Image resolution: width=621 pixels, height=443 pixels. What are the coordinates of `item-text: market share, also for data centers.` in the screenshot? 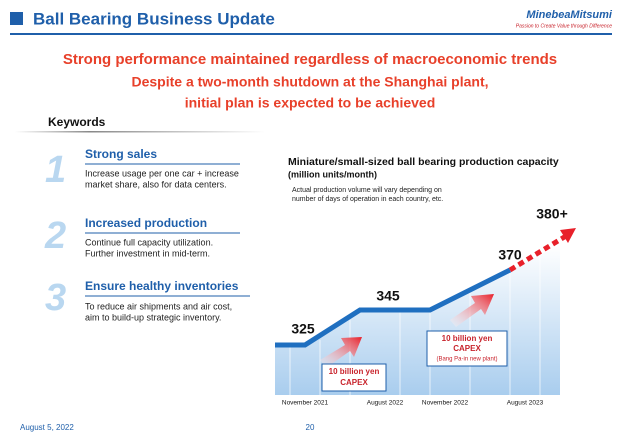 It's located at (156, 184).